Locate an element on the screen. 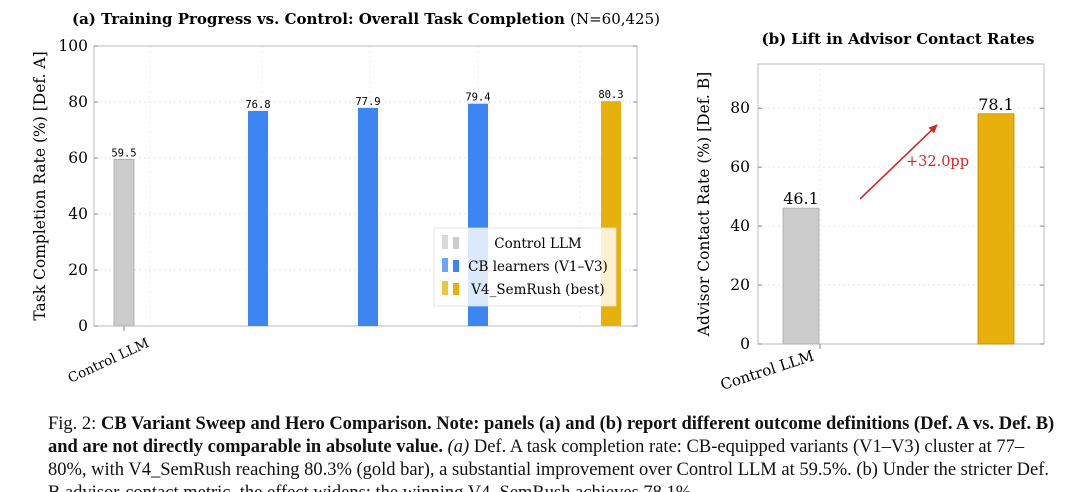 This screenshot has width=1078, height=492. panel-a-y-axis-label: Task Completion Rate (%) [Def. A] is located at coordinates (40, 185).